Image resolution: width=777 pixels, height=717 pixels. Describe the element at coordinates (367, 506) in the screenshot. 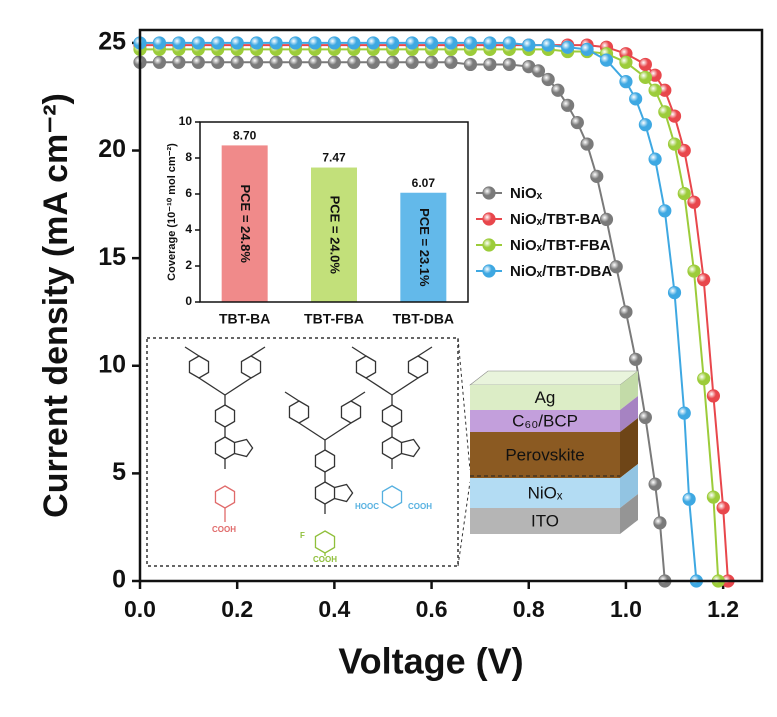

I see `substituent: HOOC` at that location.